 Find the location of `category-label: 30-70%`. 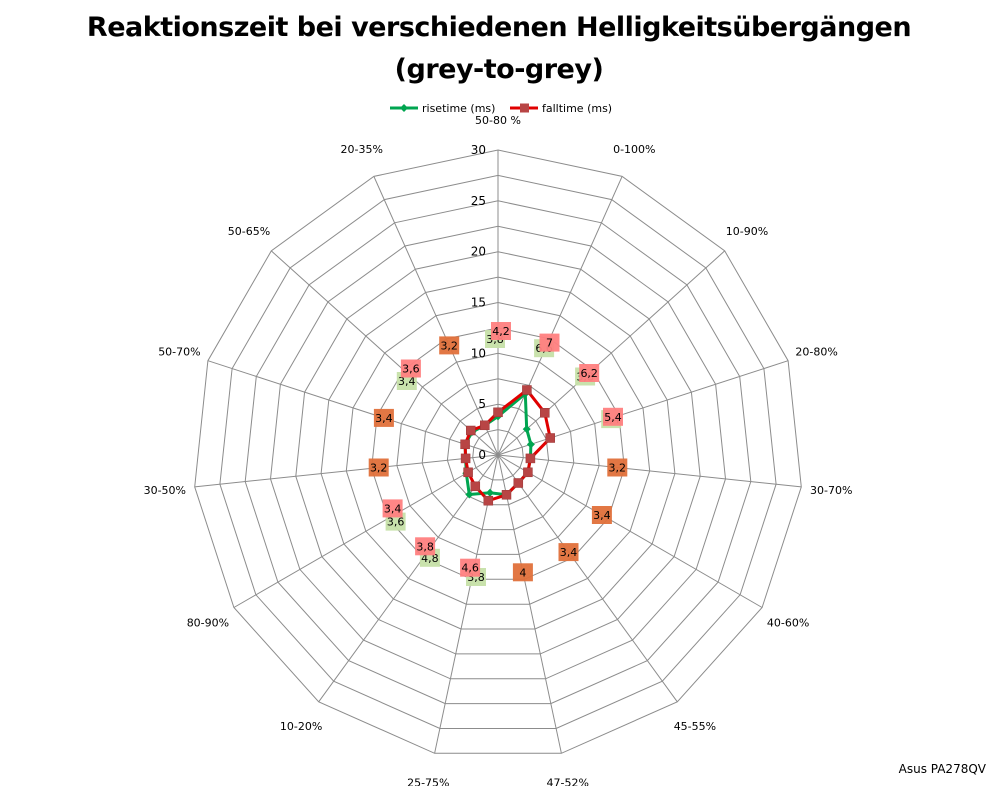

category-label: 30-70% is located at coordinates (831, 490).